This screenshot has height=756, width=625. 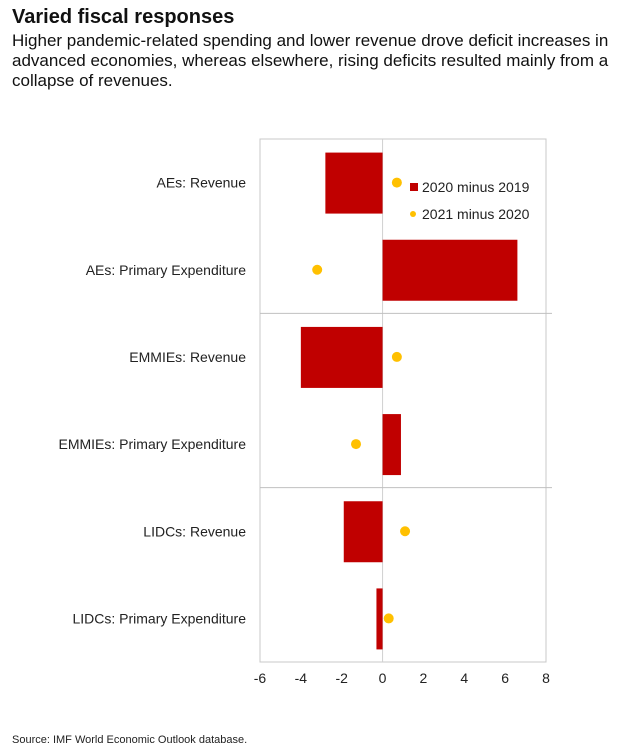 What do you see at coordinates (301, 678) in the screenshot?
I see `x-tick-label: -4` at bounding box center [301, 678].